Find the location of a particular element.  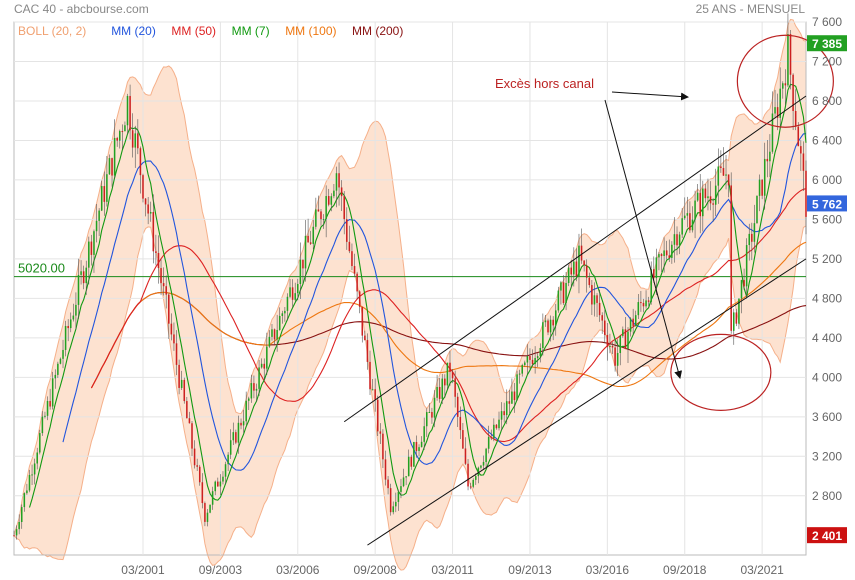

x-tick-label: 09/2008 is located at coordinates (375, 570).